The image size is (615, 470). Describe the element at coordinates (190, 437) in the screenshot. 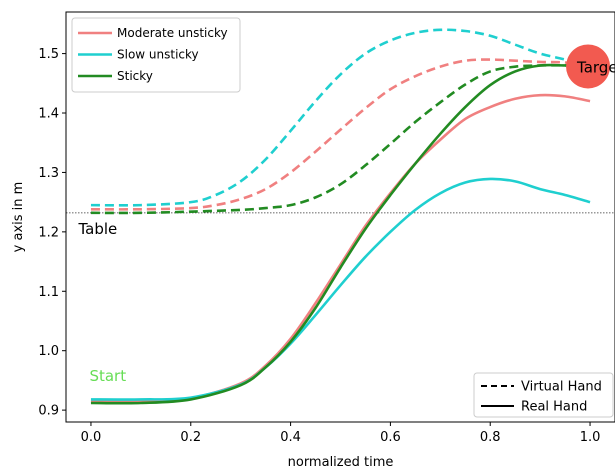

I see `x-tick-label: 0.2` at that location.